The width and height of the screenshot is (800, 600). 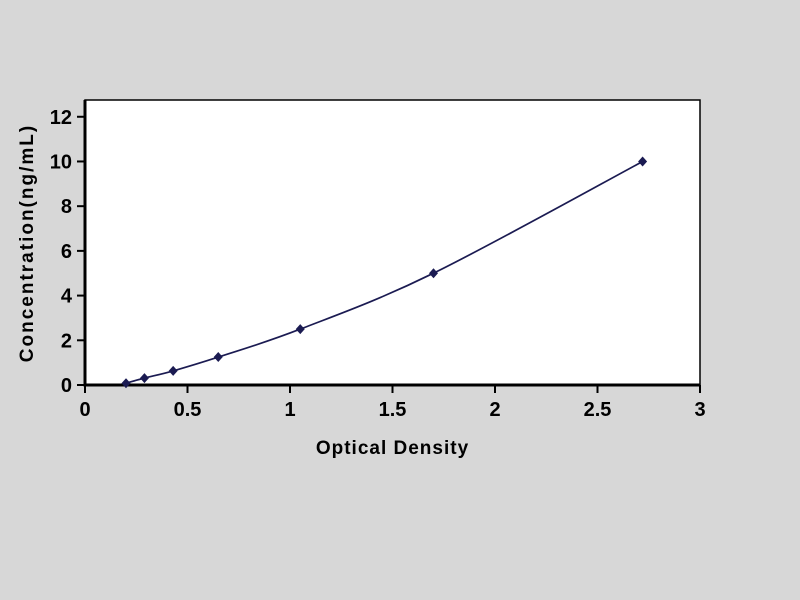 What do you see at coordinates (699, 410) in the screenshot?
I see `x-tick-label: 3` at bounding box center [699, 410].